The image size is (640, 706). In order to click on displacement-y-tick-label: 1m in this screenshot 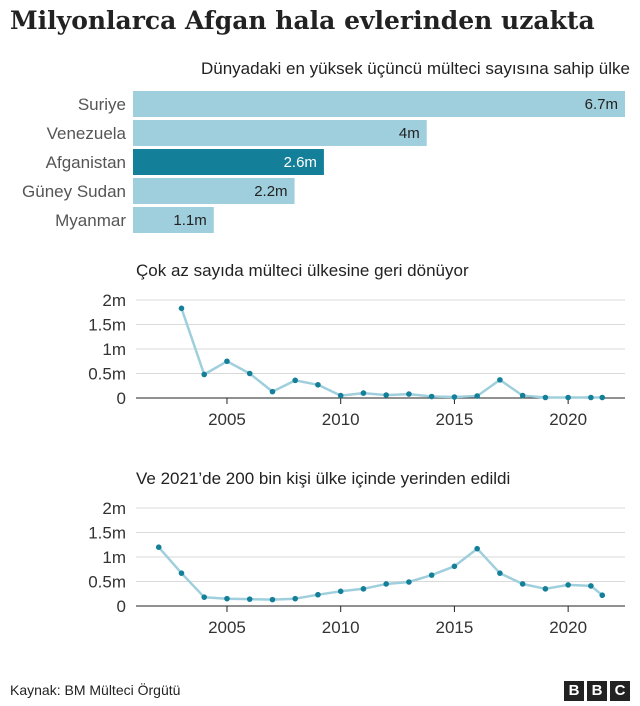, I will do `click(114, 557)`.